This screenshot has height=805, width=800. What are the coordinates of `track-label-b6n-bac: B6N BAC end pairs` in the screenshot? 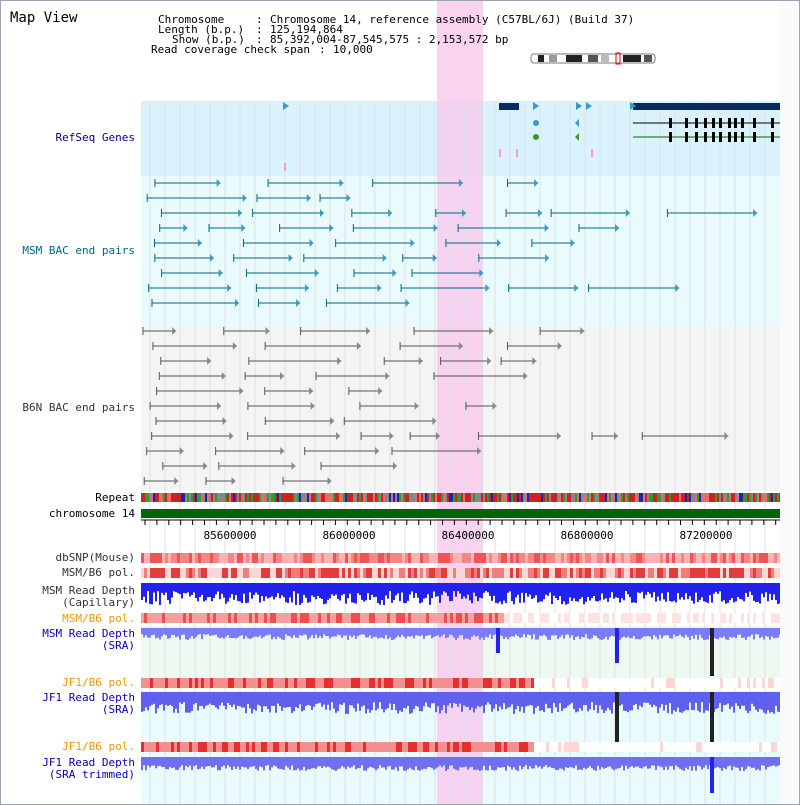 It's located at (78, 407).